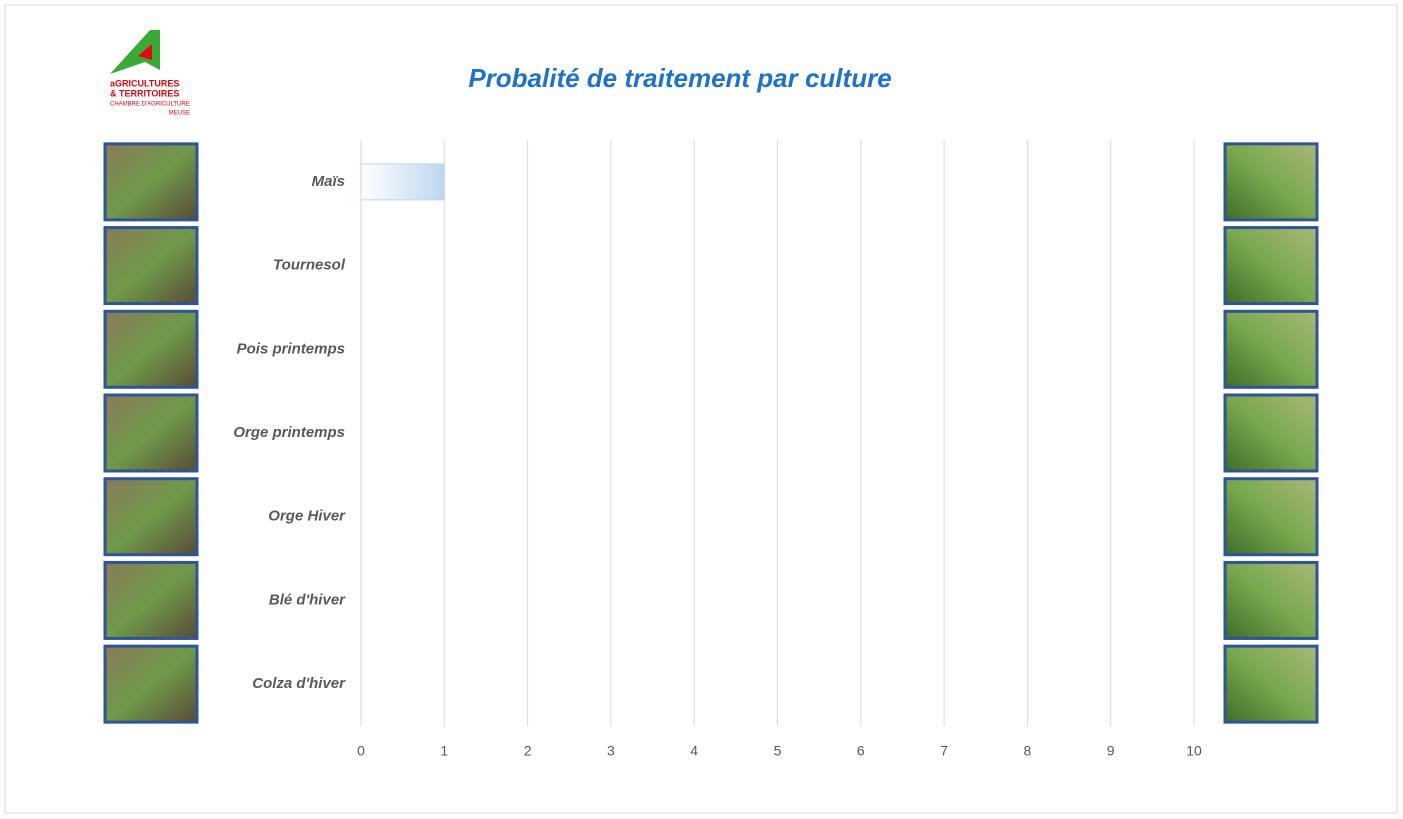 Image resolution: width=1403 pixels, height=819 pixels. Describe the element at coordinates (778, 751) in the screenshot. I see `x-tick-label: 5` at that location.